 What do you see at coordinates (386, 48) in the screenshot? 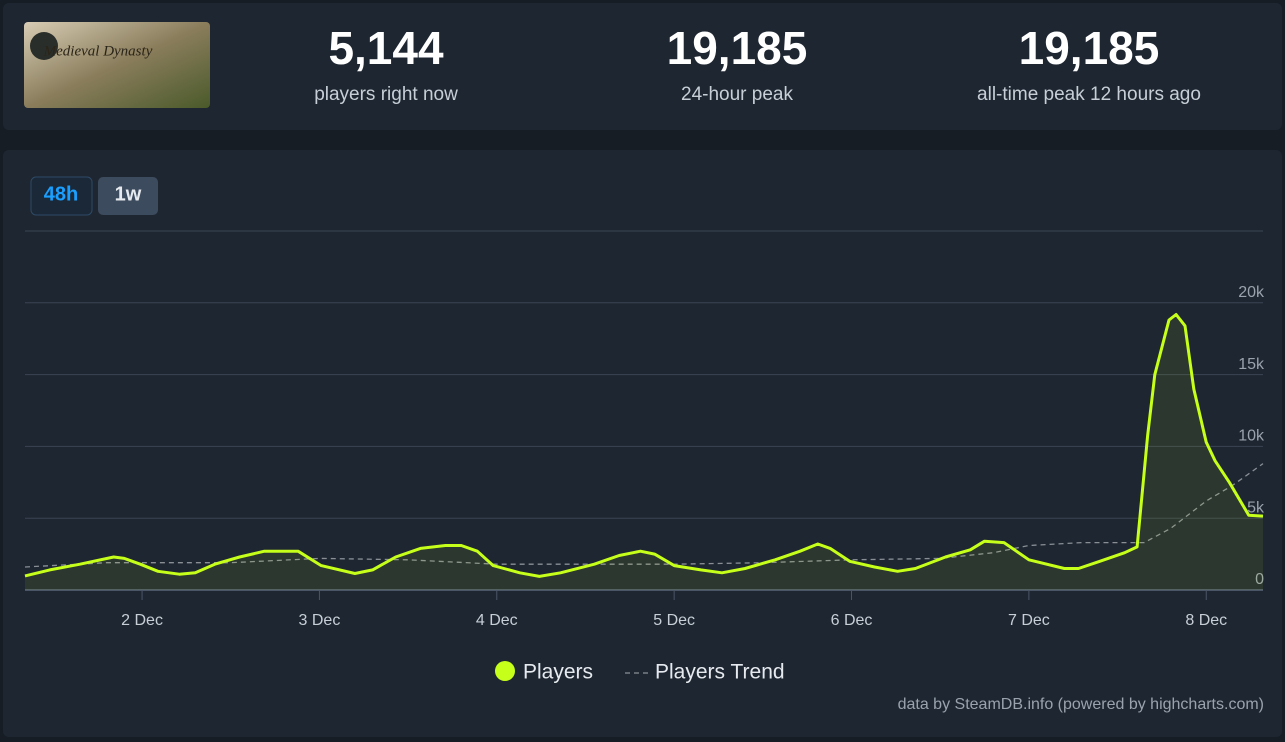
I see `stat-value: 5,144` at bounding box center [386, 48].